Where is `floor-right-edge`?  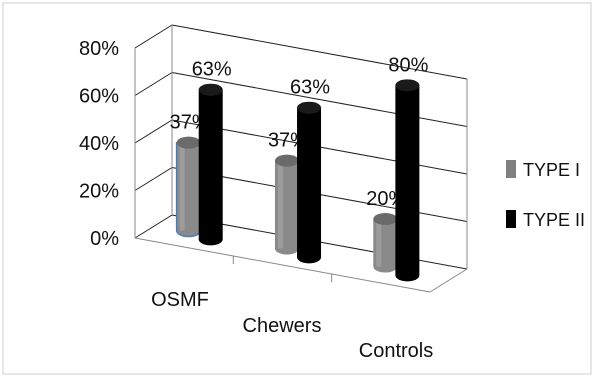
floor-right-edge is located at coordinates (448, 280).